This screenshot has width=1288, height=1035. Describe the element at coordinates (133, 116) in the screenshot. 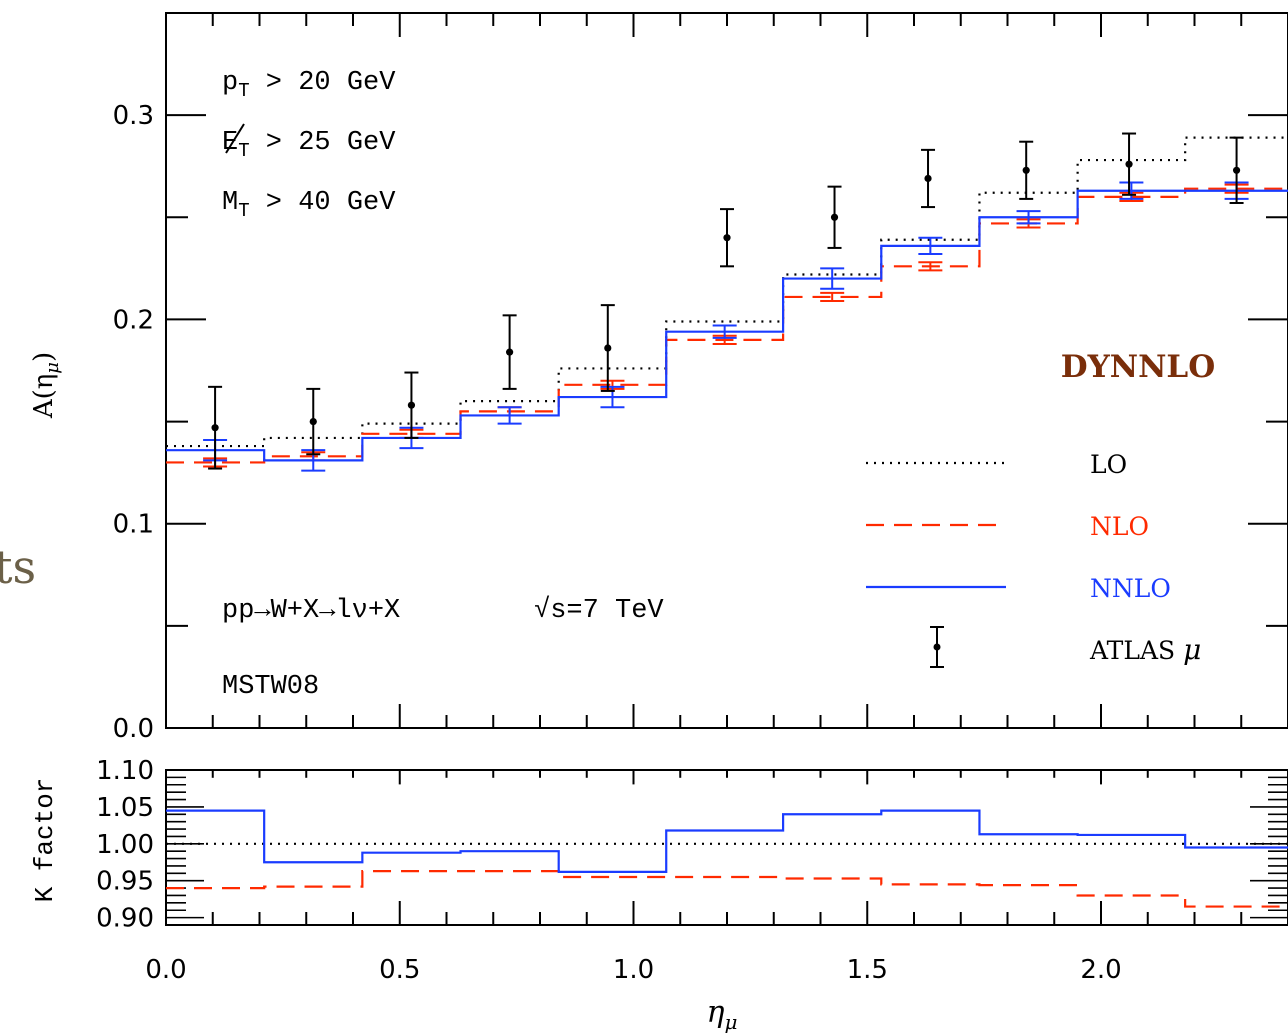

I see `main-y-tick-label: 0.3` at that location.